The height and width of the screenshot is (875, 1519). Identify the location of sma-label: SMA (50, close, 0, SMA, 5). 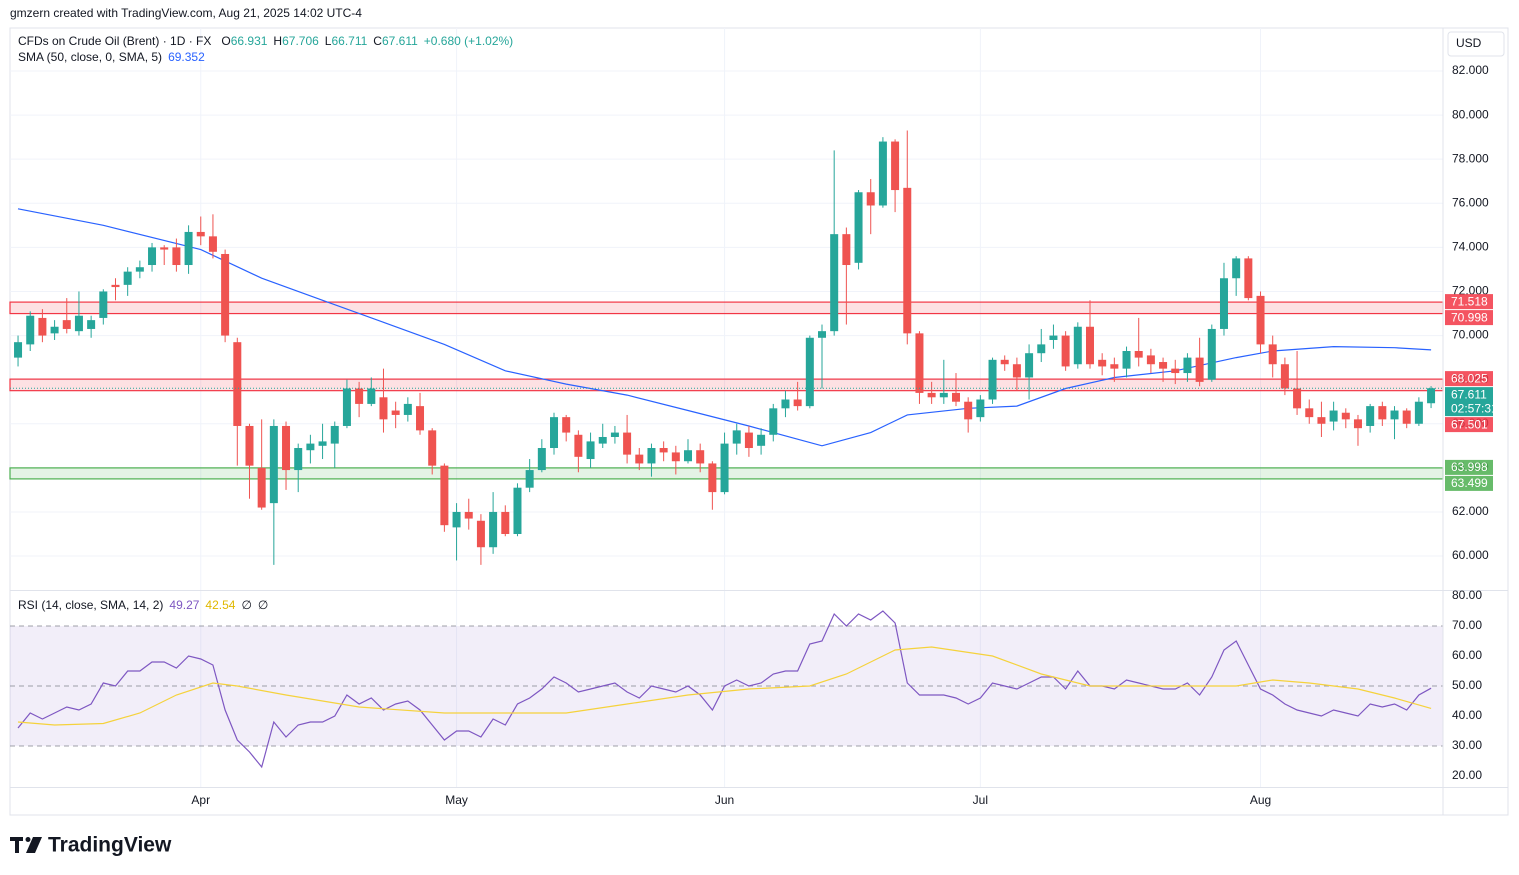
(90, 57).